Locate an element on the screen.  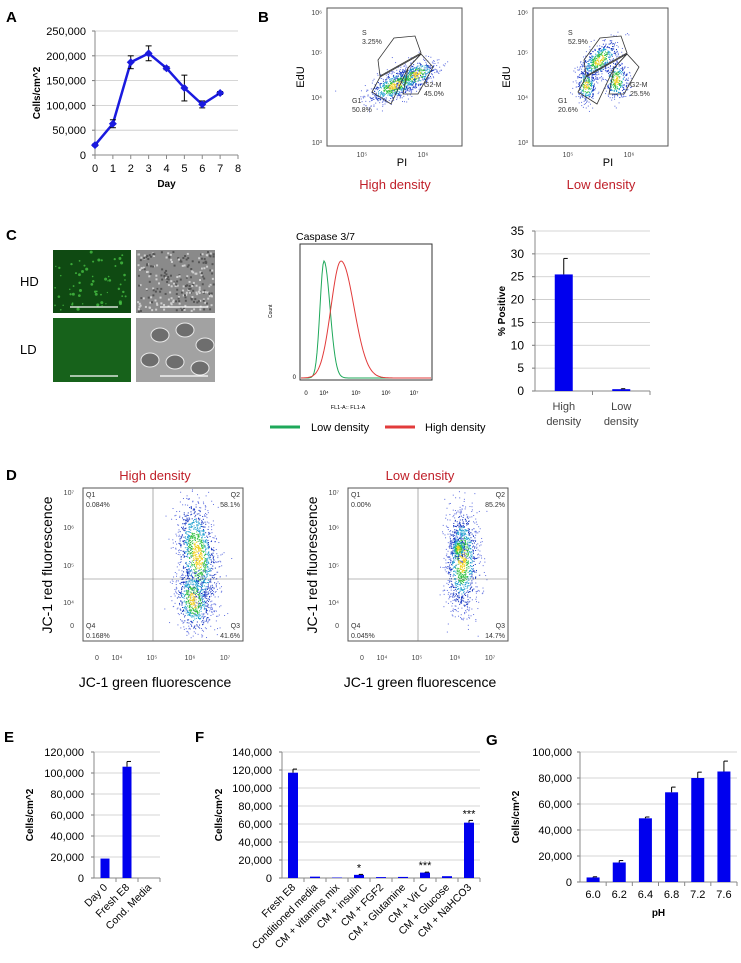
panel-label-a: A is located at coordinates (11, 17).